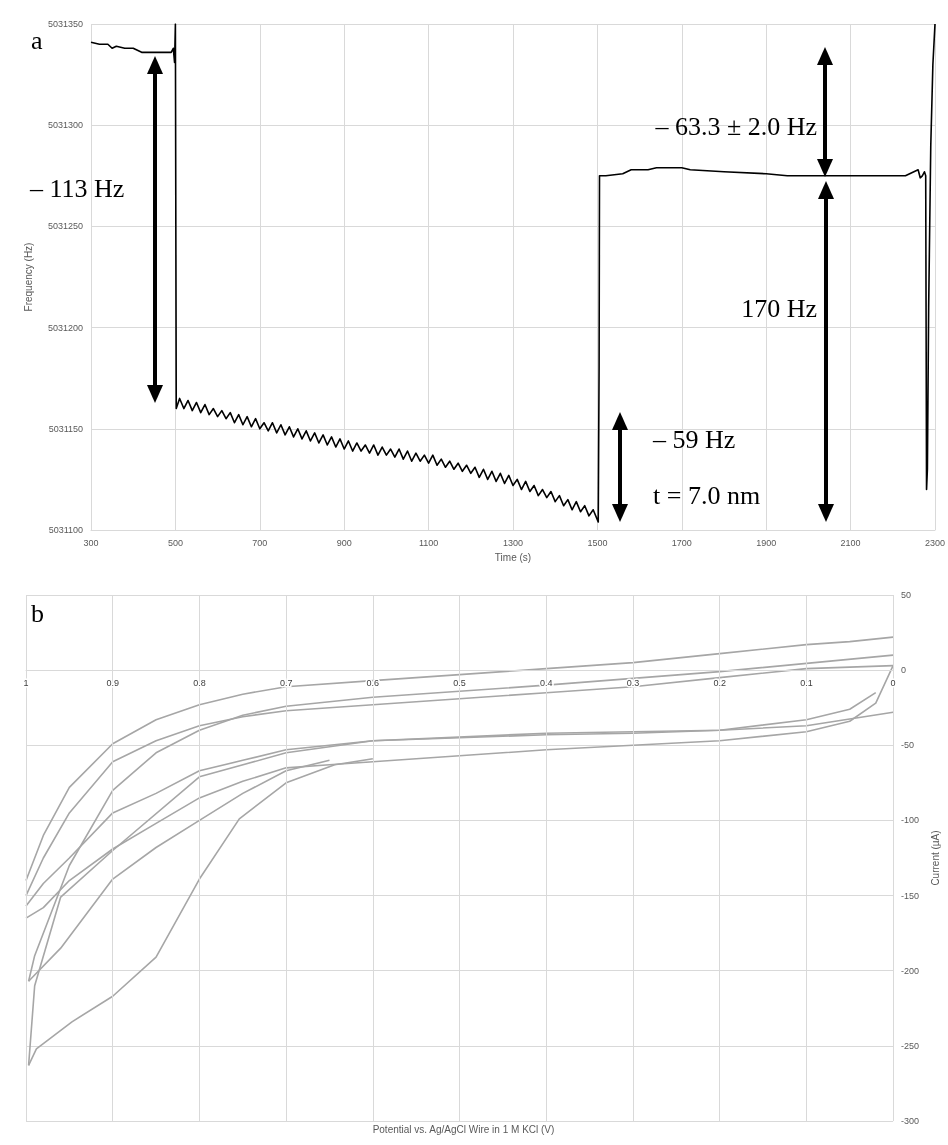 The width and height of the screenshot is (948, 1145). I want to click on x-tick-label: 0.3, so click(633, 682).